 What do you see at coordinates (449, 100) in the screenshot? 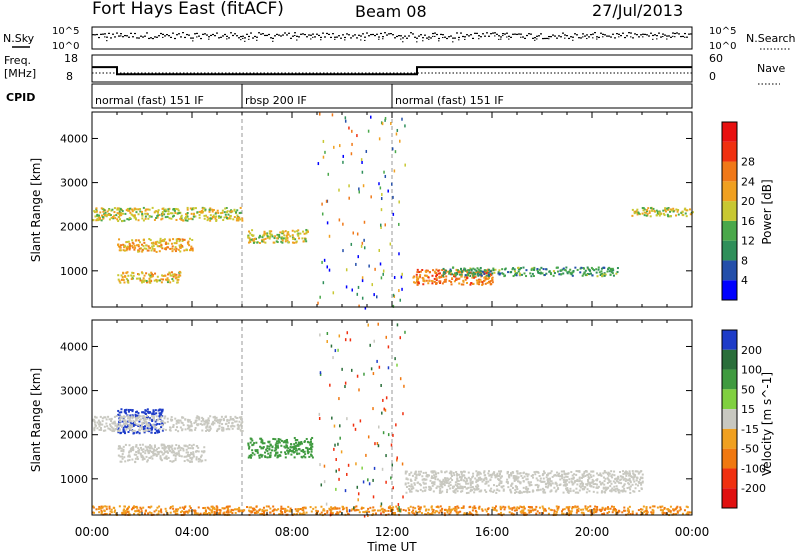
I see `cpid-segment-label: normal (fast) 151 IF` at bounding box center [449, 100].